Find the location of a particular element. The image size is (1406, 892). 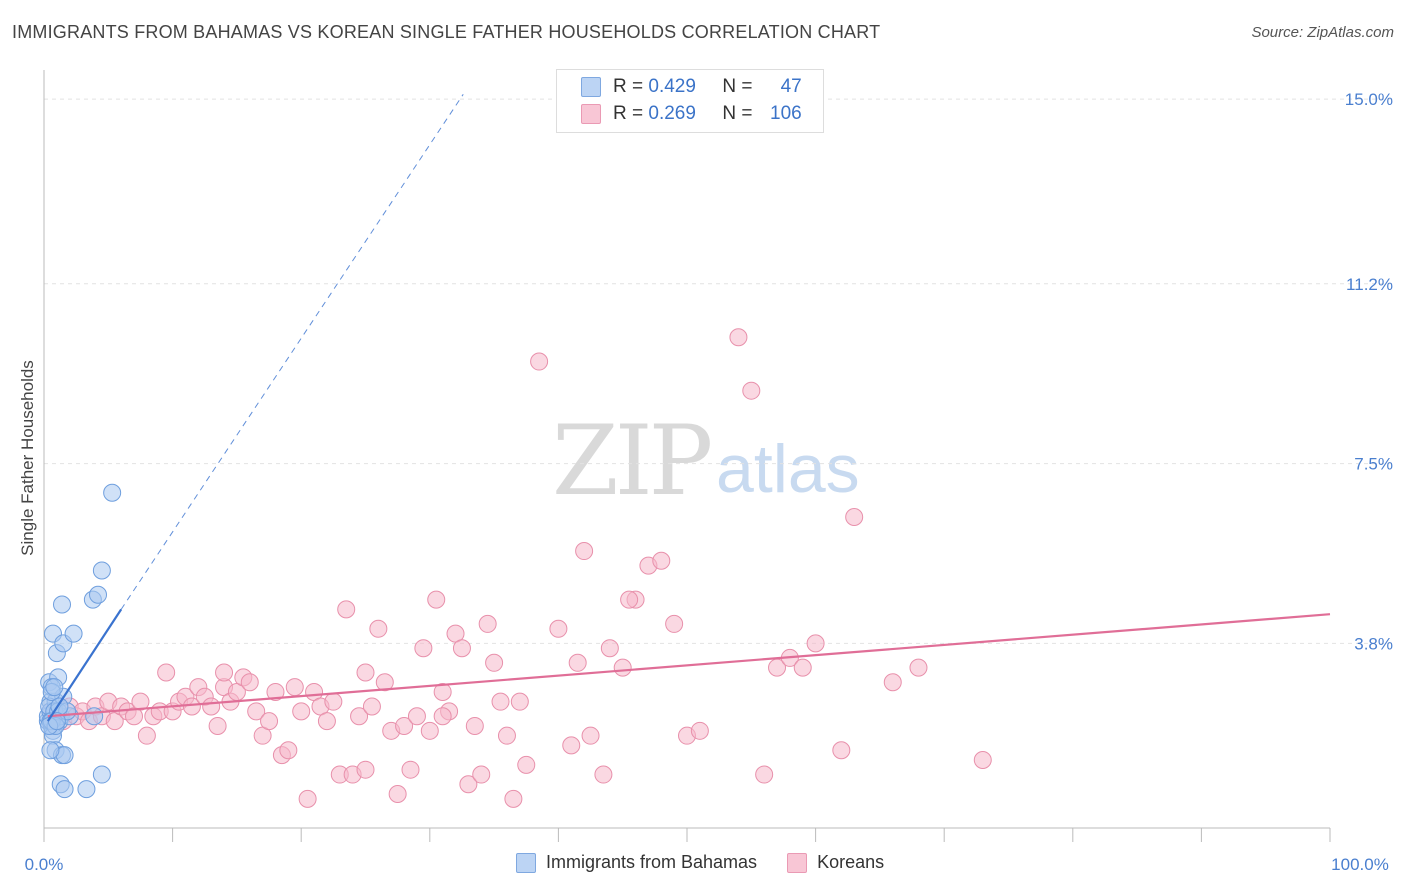

series-swatch-koreans is located at coordinates (797, 862).